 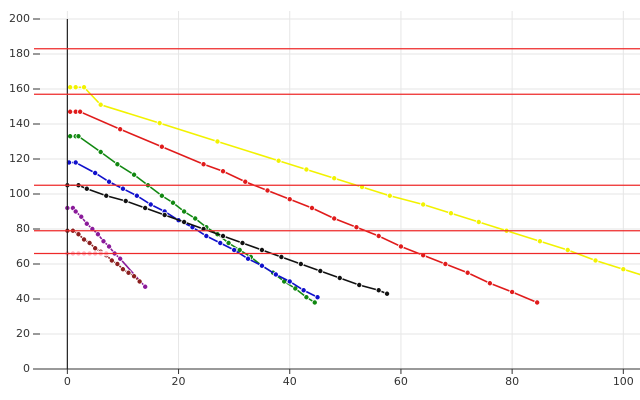 I want to click on y-tick-label: 140, so click(x=19, y=123).